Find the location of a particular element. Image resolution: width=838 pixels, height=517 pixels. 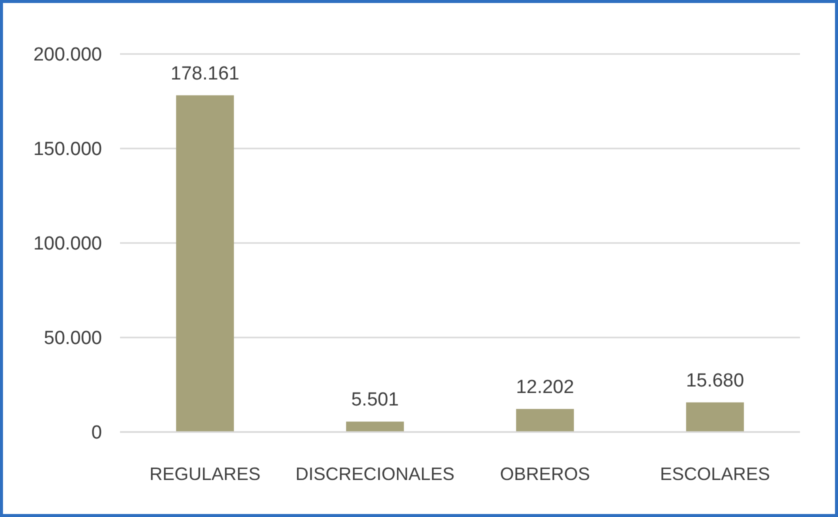

y-tick-label: 0 is located at coordinates (96, 433).